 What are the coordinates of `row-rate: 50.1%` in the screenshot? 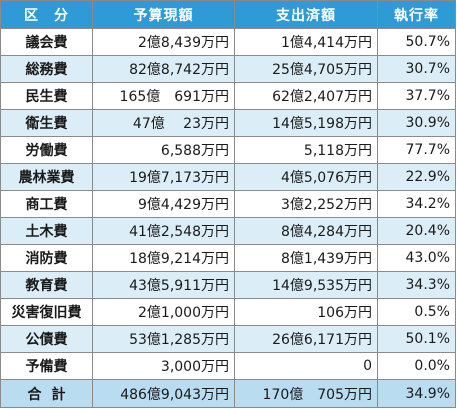 It's located at (416, 339).